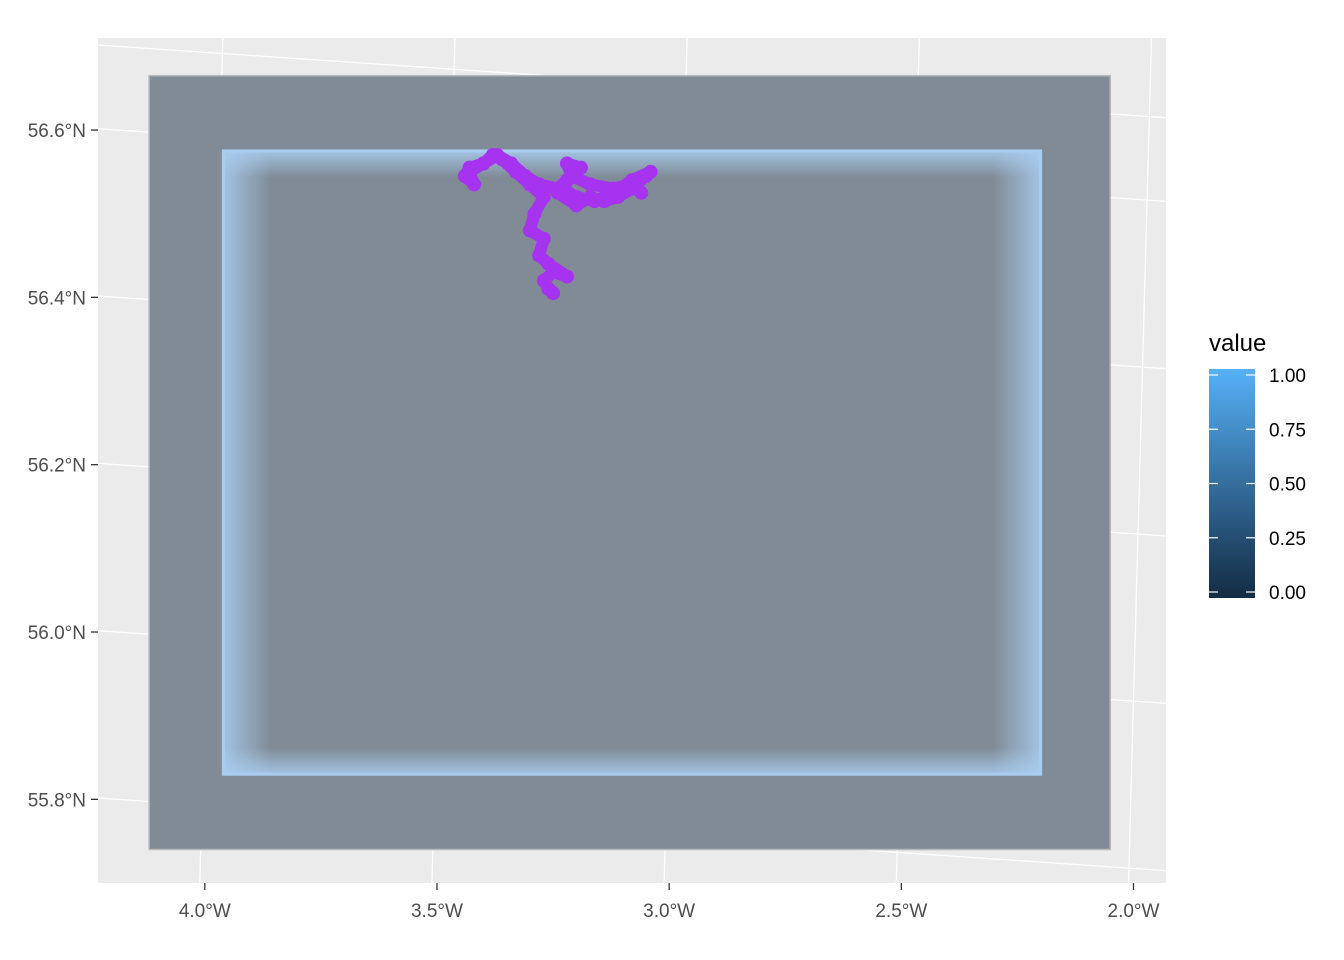 The height and width of the screenshot is (960, 1344). What do you see at coordinates (57, 466) in the screenshot?
I see `y-tick-label: 56.2°N` at bounding box center [57, 466].